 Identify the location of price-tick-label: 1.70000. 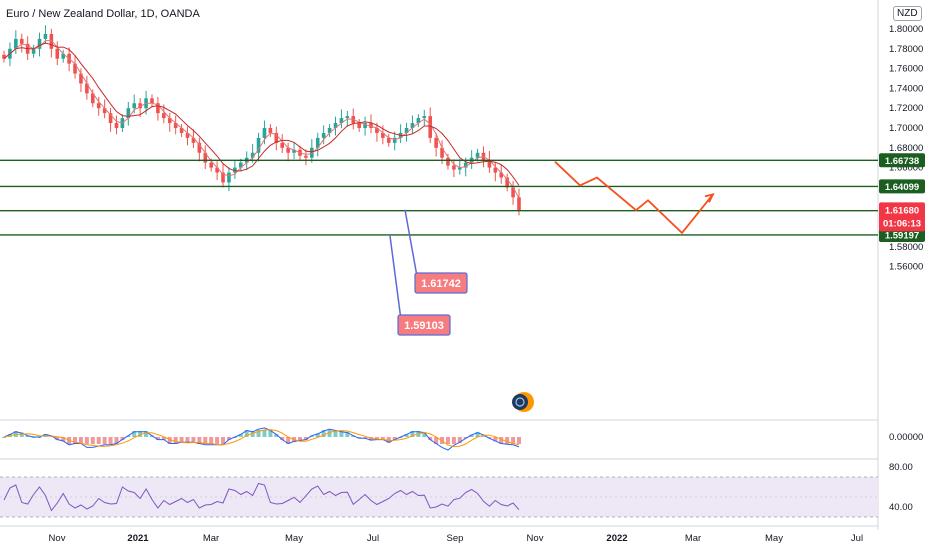
(906, 128).